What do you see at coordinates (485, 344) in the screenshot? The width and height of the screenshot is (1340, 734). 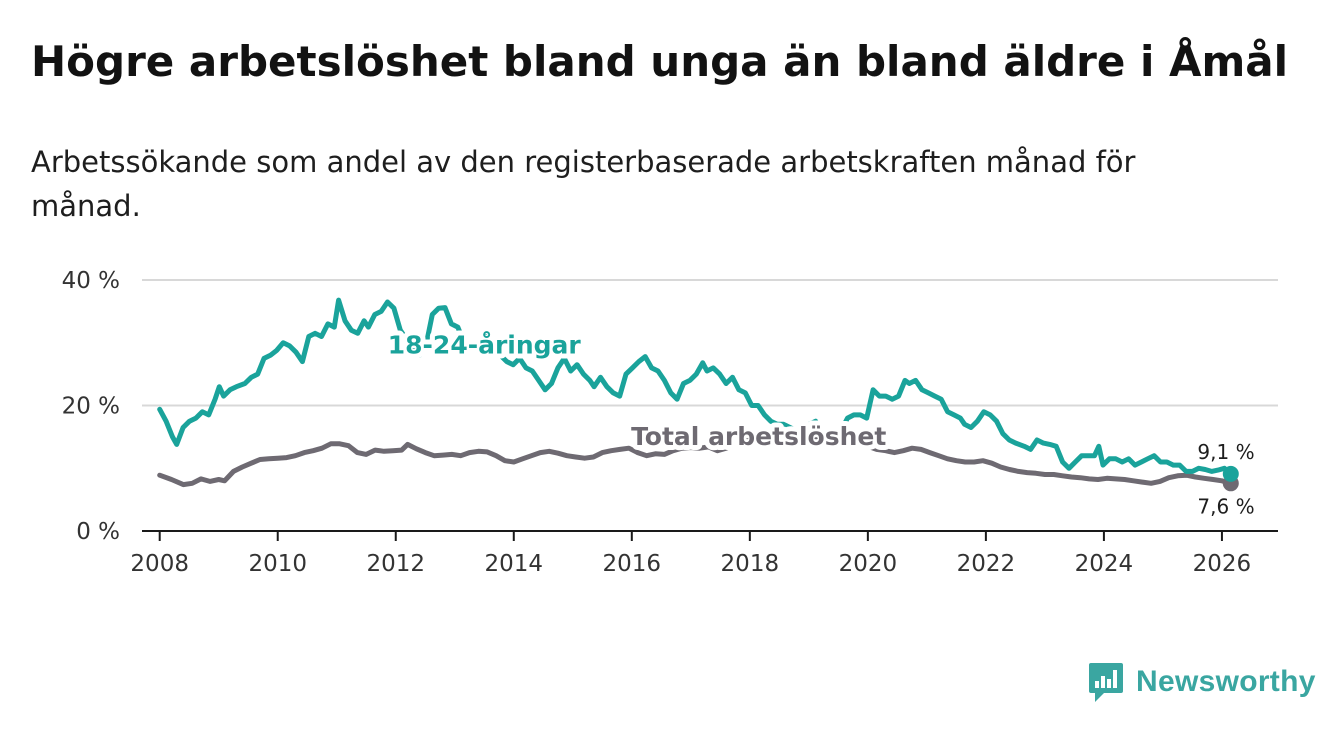 I see `youth-series-label: 18-24-åringar` at bounding box center [485, 344].